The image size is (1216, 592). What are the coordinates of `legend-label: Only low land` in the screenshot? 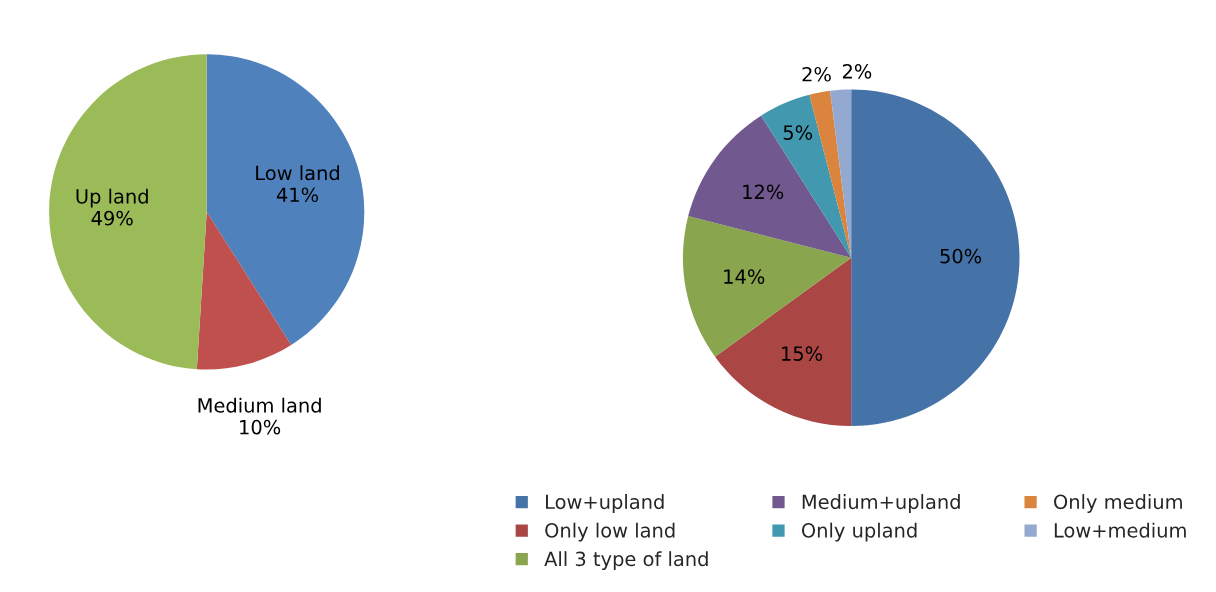 It's located at (610, 532).